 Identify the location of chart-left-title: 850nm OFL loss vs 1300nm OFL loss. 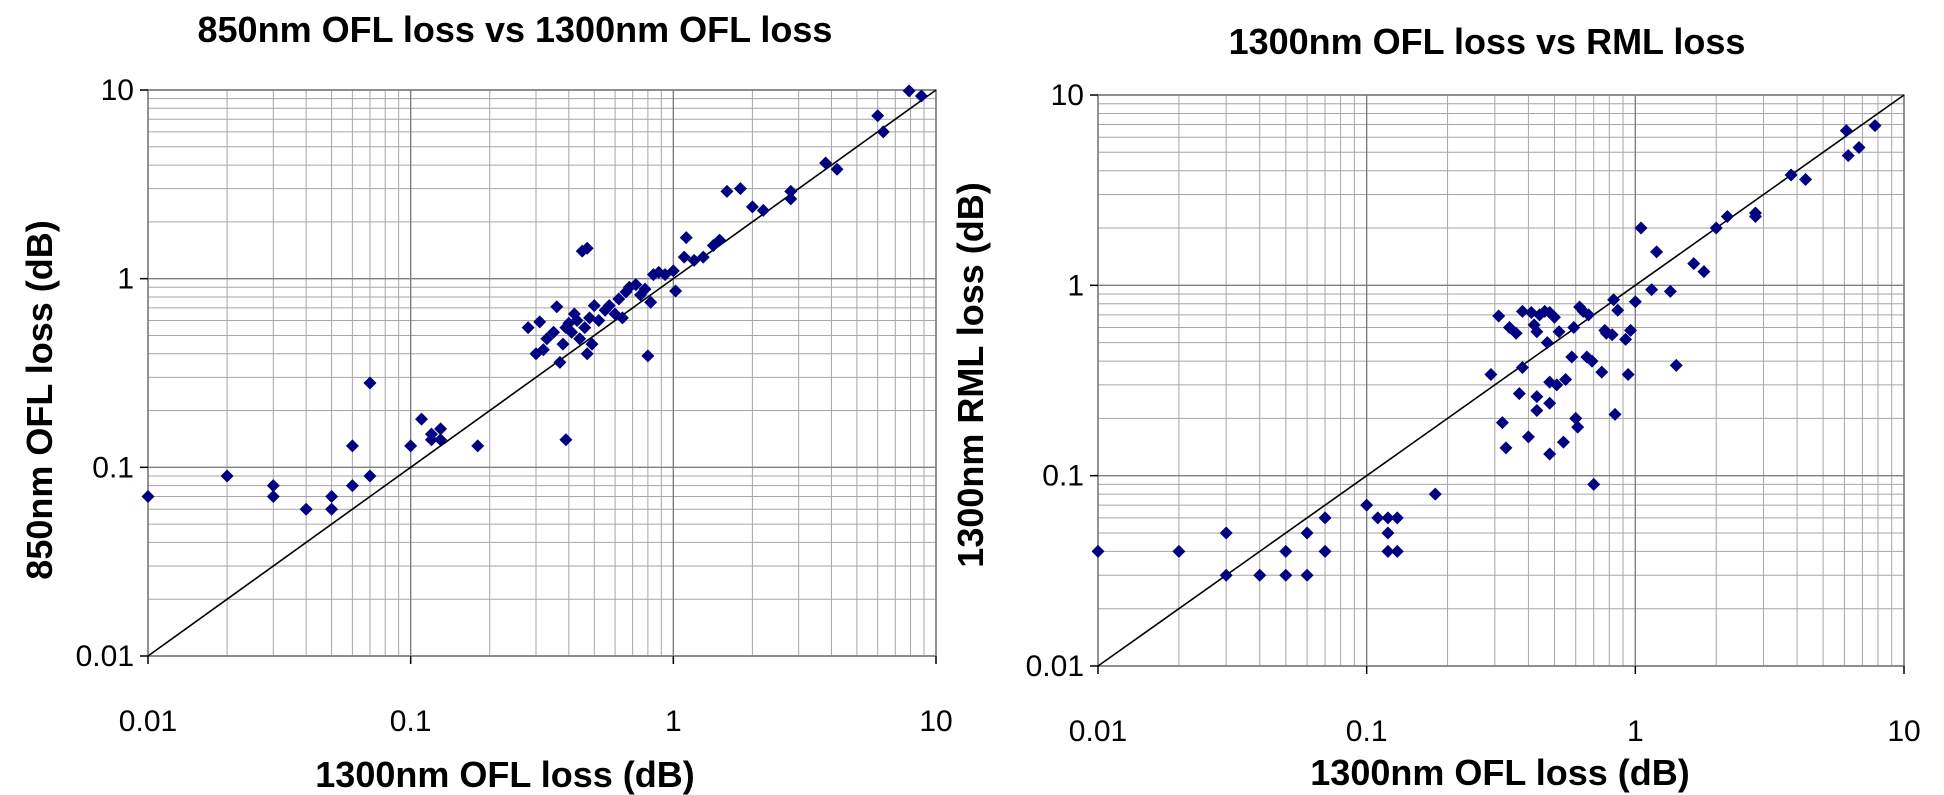
(515, 29).